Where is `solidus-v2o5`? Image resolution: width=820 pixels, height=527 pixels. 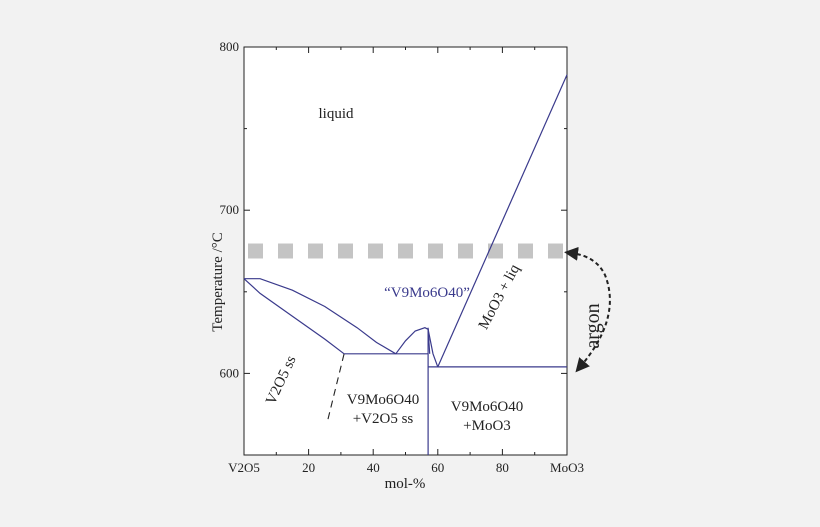 solidus-v2o5 is located at coordinates (294, 316).